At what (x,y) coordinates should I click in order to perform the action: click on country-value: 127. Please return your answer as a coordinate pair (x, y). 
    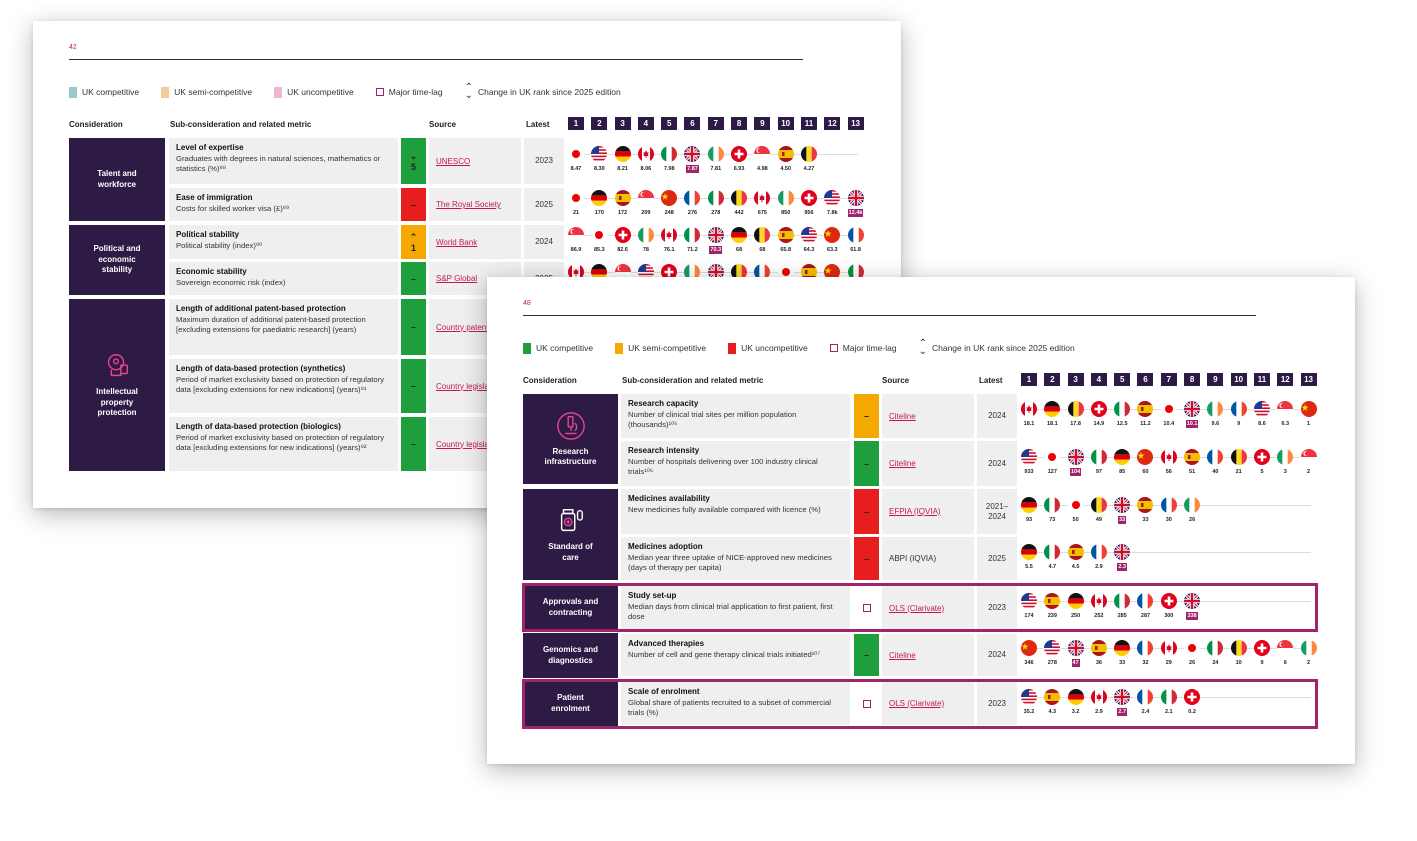
    Looking at the image, I should click on (1052, 471).